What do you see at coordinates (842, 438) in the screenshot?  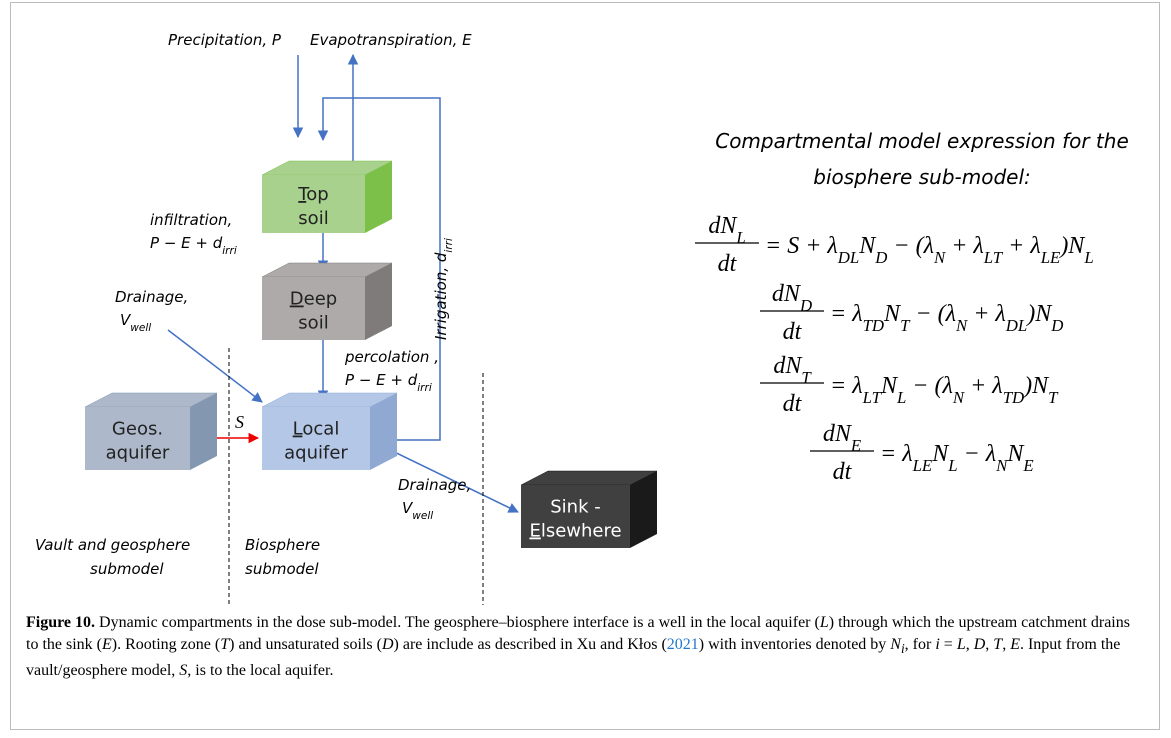 I see `label: dNE` at bounding box center [842, 438].